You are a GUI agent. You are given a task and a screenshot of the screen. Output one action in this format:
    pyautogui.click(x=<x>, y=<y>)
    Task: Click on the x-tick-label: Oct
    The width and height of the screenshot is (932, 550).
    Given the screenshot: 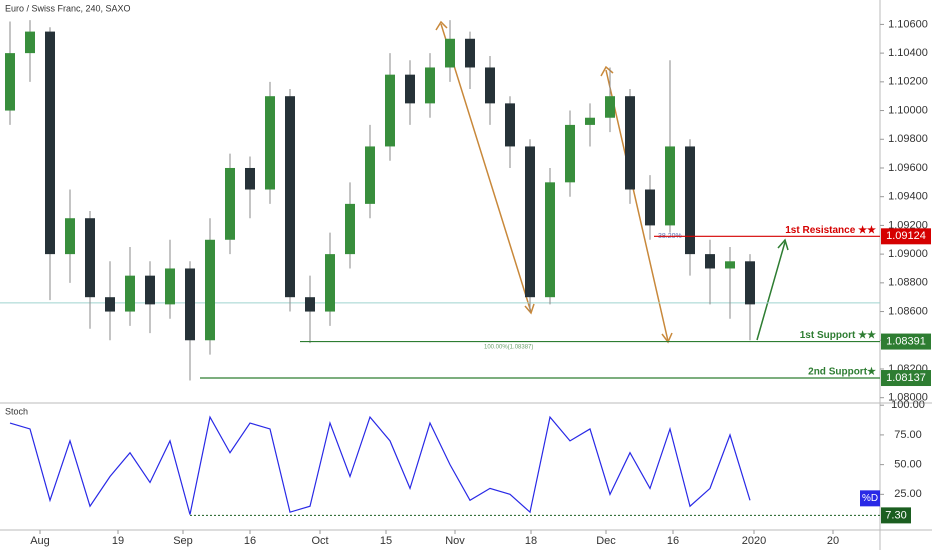 What is the action you would take?
    pyautogui.click(x=319, y=541)
    